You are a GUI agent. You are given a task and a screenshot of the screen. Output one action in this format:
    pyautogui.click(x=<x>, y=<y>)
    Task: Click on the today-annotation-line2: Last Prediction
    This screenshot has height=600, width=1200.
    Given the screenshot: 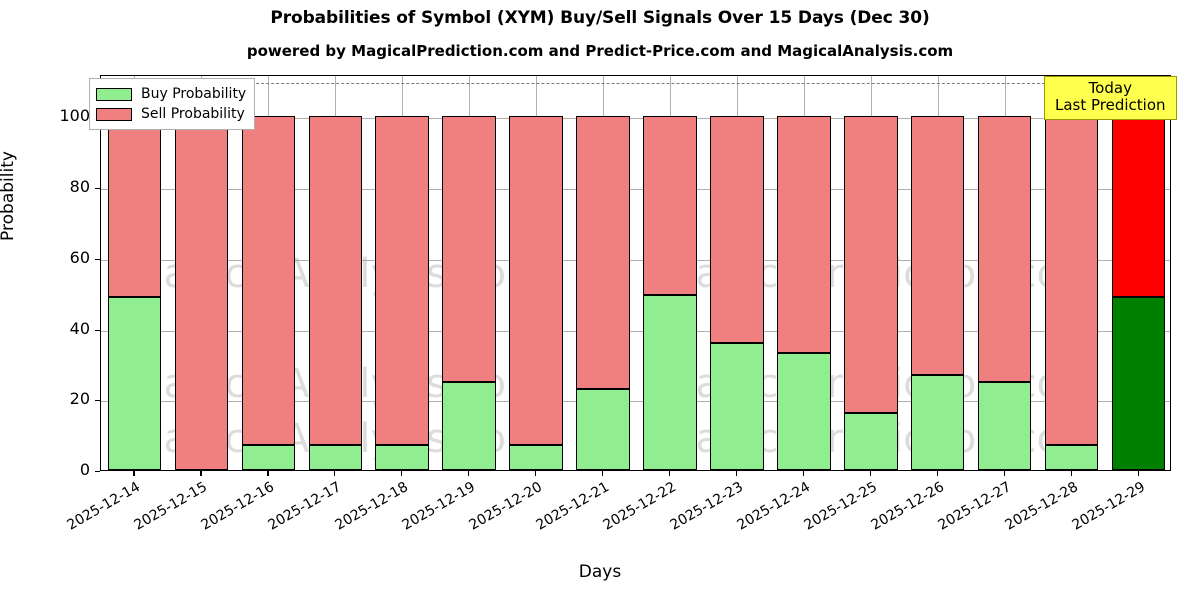 What is the action you would take?
    pyautogui.click(x=1110, y=104)
    